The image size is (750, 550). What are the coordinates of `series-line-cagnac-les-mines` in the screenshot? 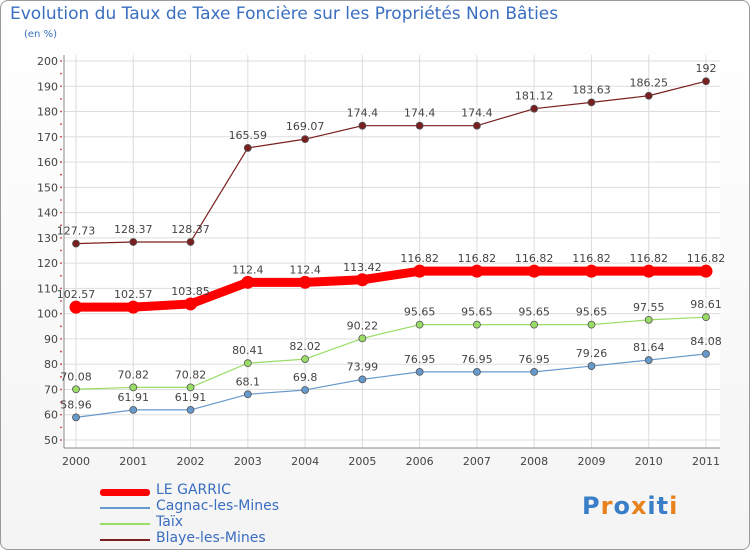 It's located at (391, 385).